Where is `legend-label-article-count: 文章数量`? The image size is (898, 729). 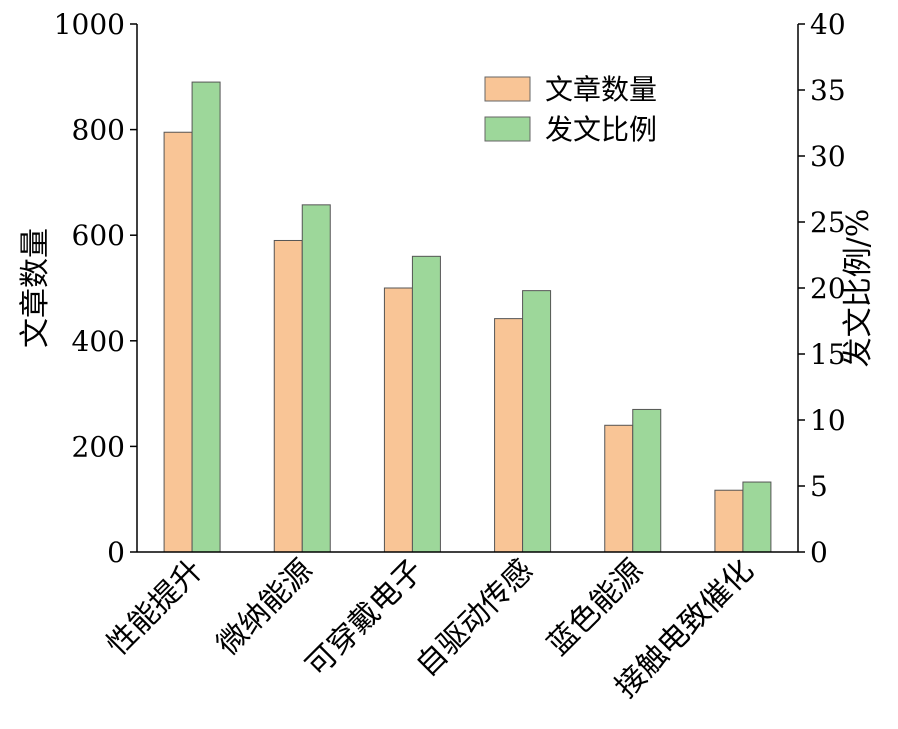
legend-label-article-count: 文章数量 is located at coordinates (601, 89).